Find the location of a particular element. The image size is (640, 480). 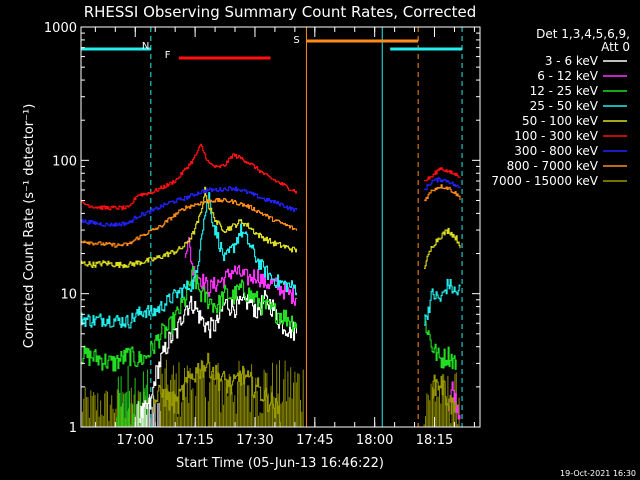

legend-label-6-12-kev: 6 - 12 keV is located at coordinates (568, 76).